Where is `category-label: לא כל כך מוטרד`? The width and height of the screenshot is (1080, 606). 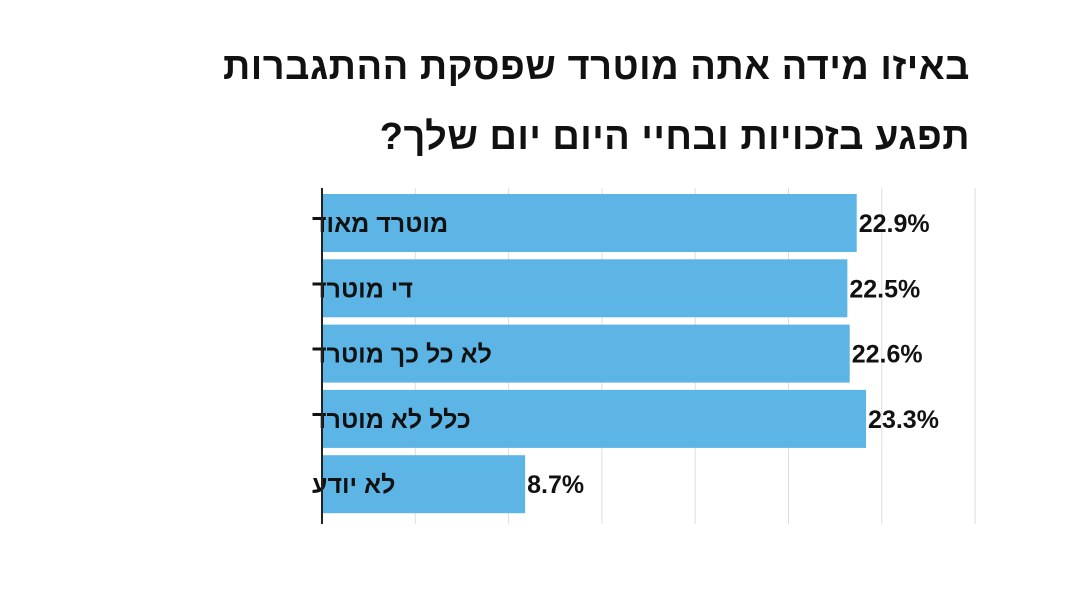
category-label: לא כל כך מוטרד is located at coordinates (402, 355).